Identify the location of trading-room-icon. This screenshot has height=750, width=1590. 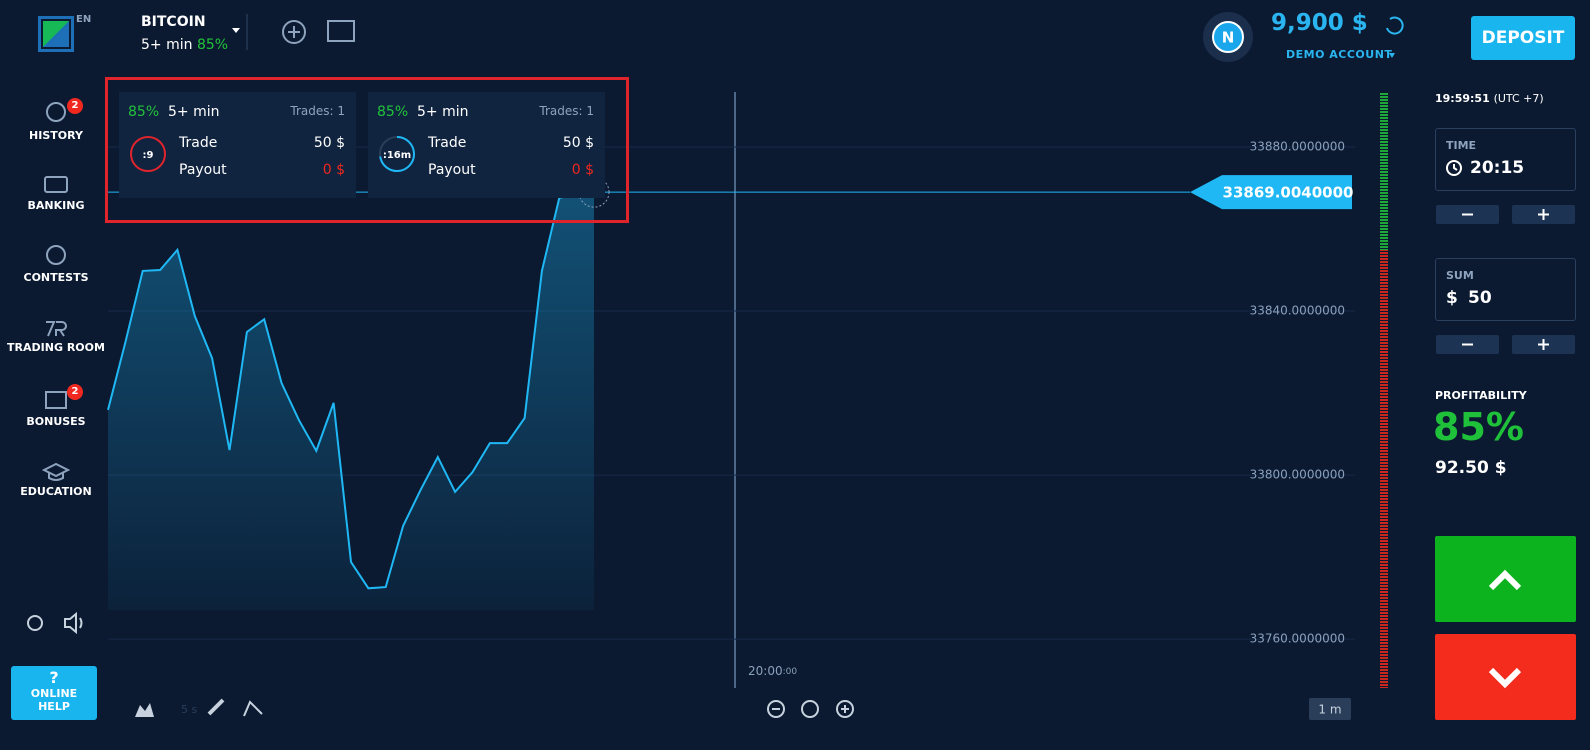
(56, 329).